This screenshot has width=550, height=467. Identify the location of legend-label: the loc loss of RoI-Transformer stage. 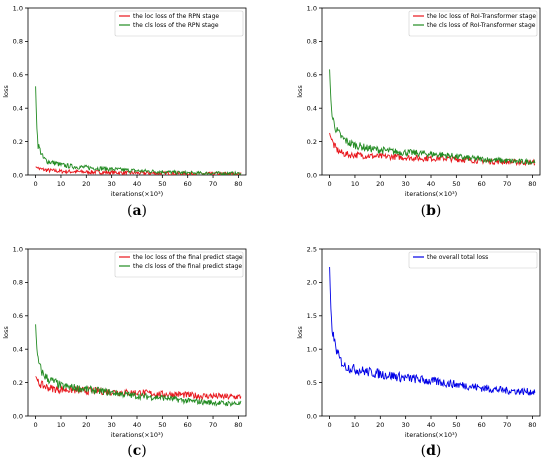
(481, 16).